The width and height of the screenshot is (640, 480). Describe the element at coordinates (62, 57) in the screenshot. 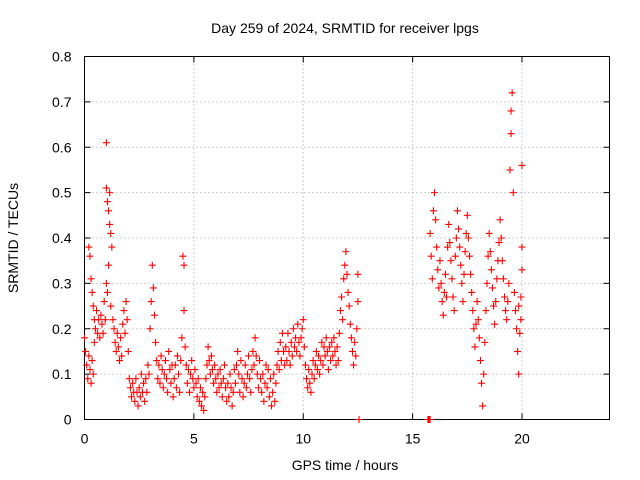

I see `y-tick-label: 0.8` at that location.